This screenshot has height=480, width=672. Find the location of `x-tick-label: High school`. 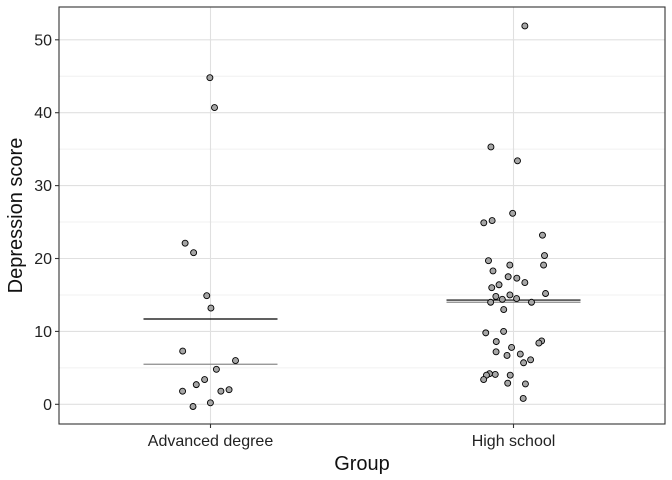

x-tick-label: High school is located at coordinates (514, 441).